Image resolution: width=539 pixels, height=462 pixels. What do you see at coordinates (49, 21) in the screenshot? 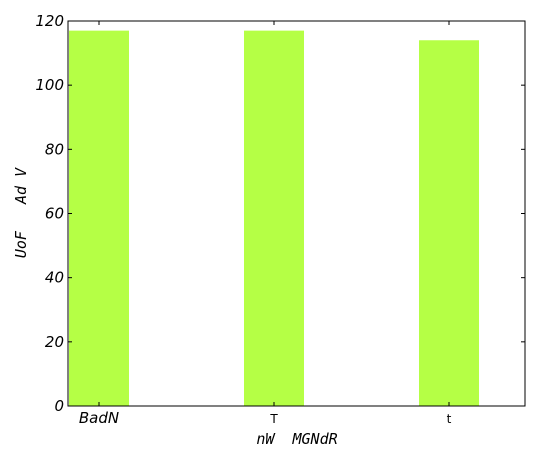
I see `y-tick-label-120: 120` at bounding box center [49, 21].